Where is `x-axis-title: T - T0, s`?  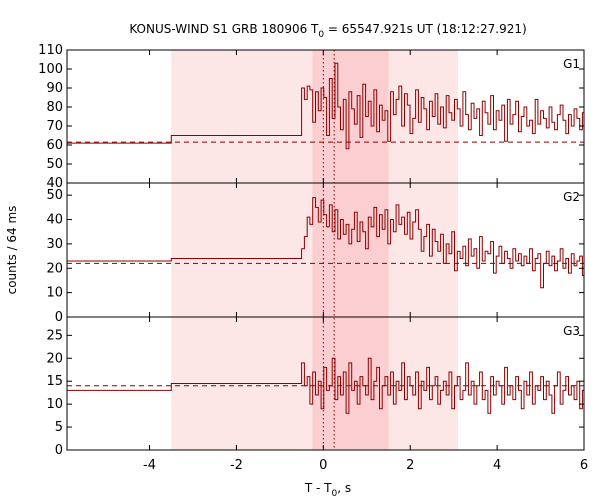 x-axis-title: T - T0, s is located at coordinates (327, 490).